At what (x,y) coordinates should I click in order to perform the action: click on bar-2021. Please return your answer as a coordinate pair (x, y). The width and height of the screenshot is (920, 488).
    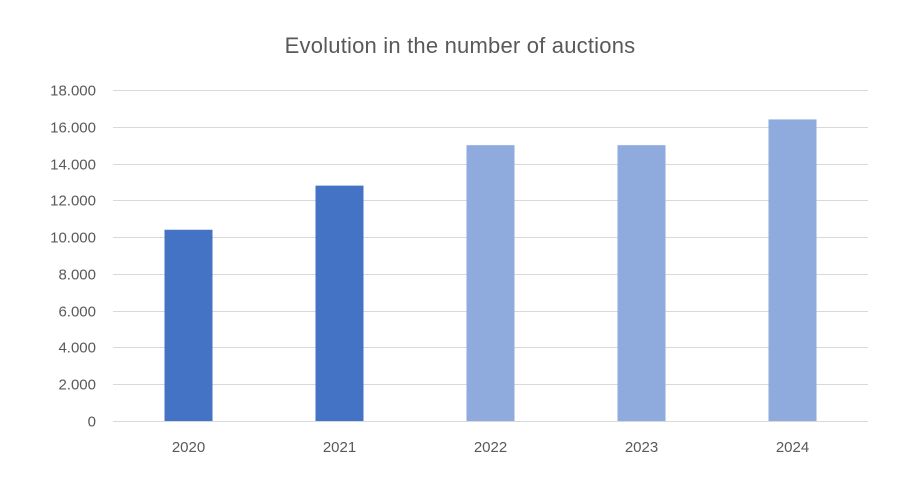
    Looking at the image, I should click on (339, 303).